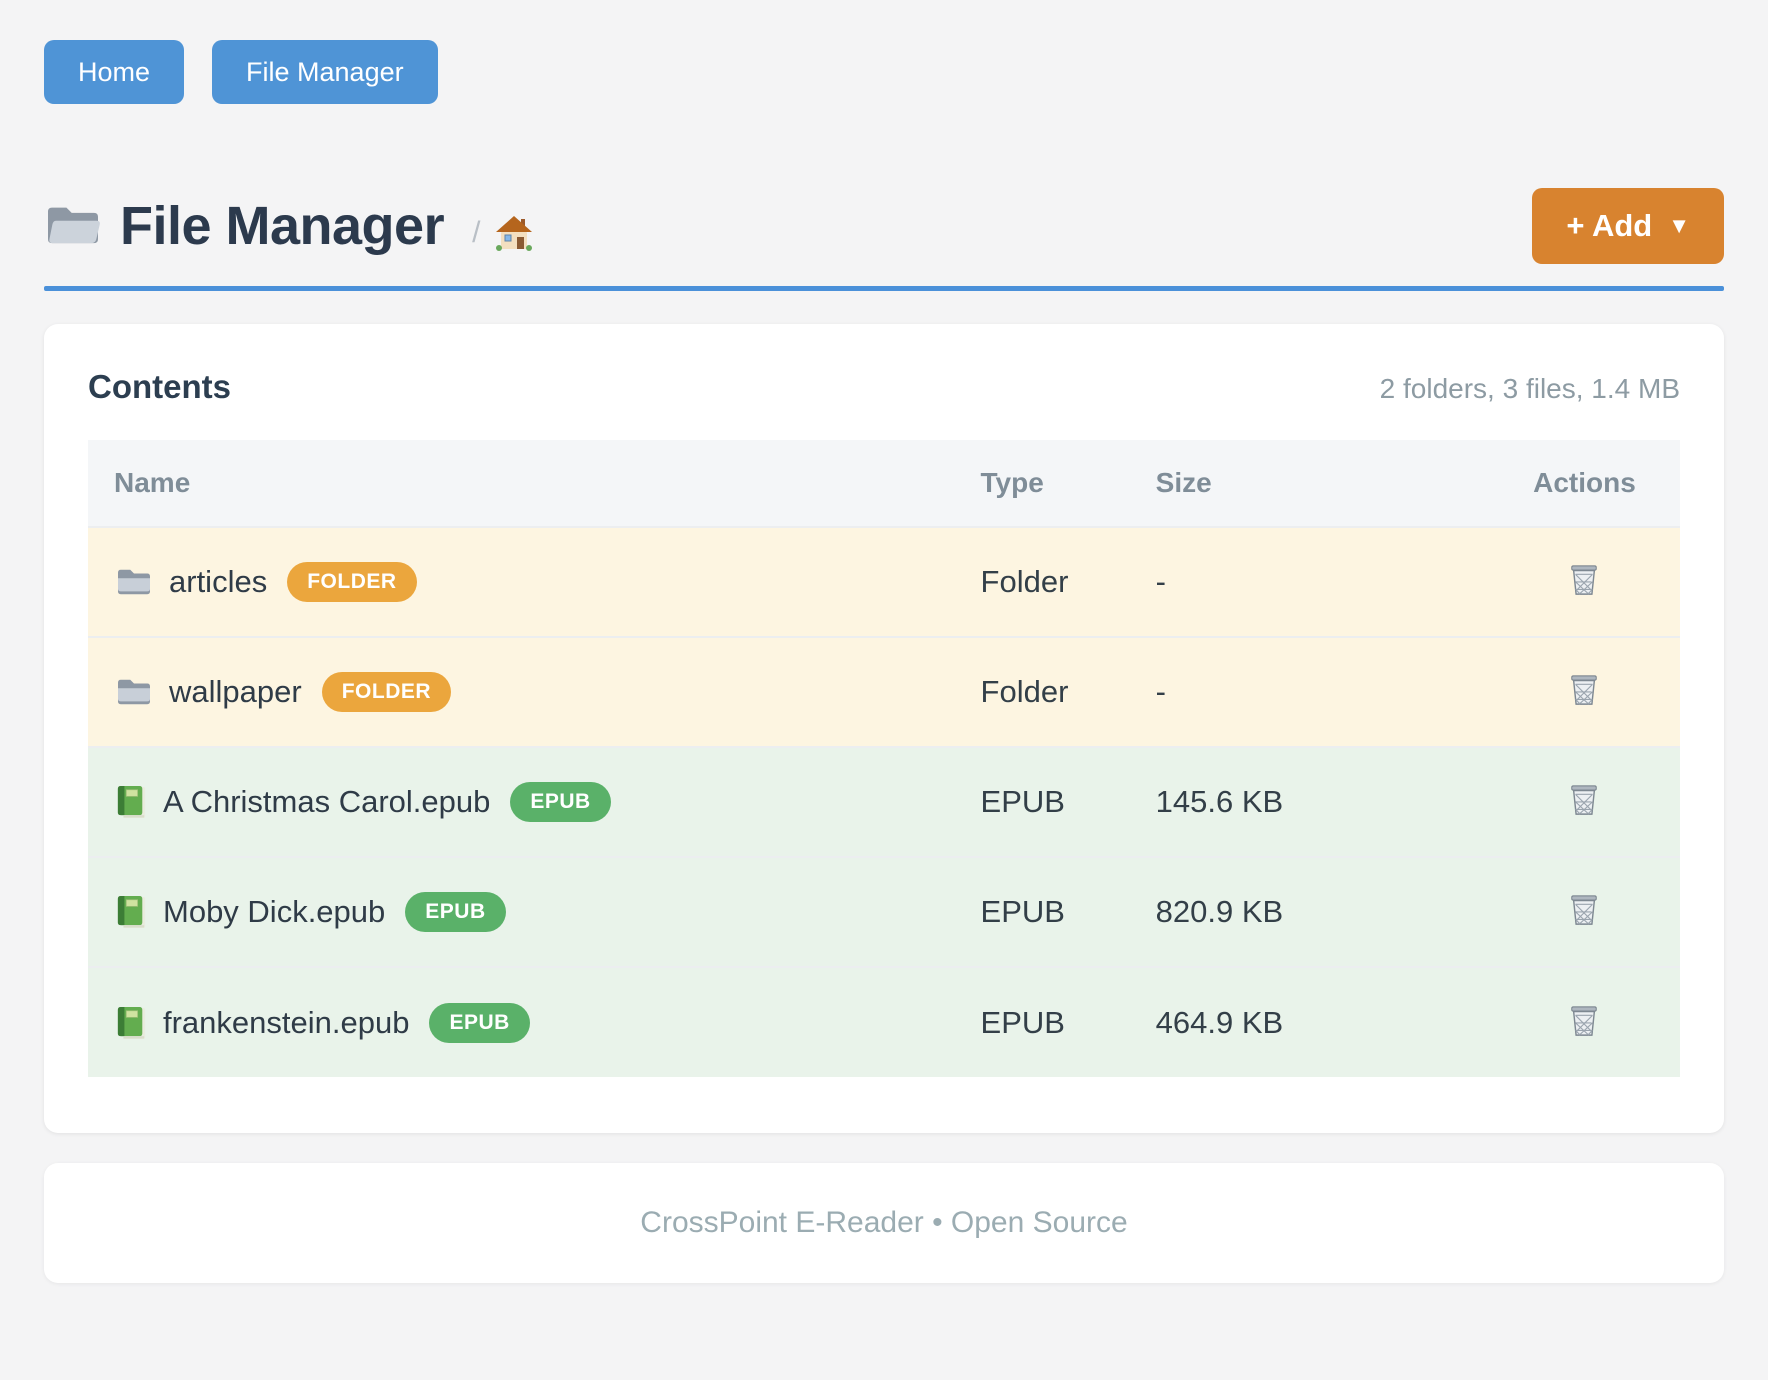 This screenshot has width=1768, height=1380. What do you see at coordinates (114, 72) in the screenshot?
I see `nav-home-button: Home` at bounding box center [114, 72].